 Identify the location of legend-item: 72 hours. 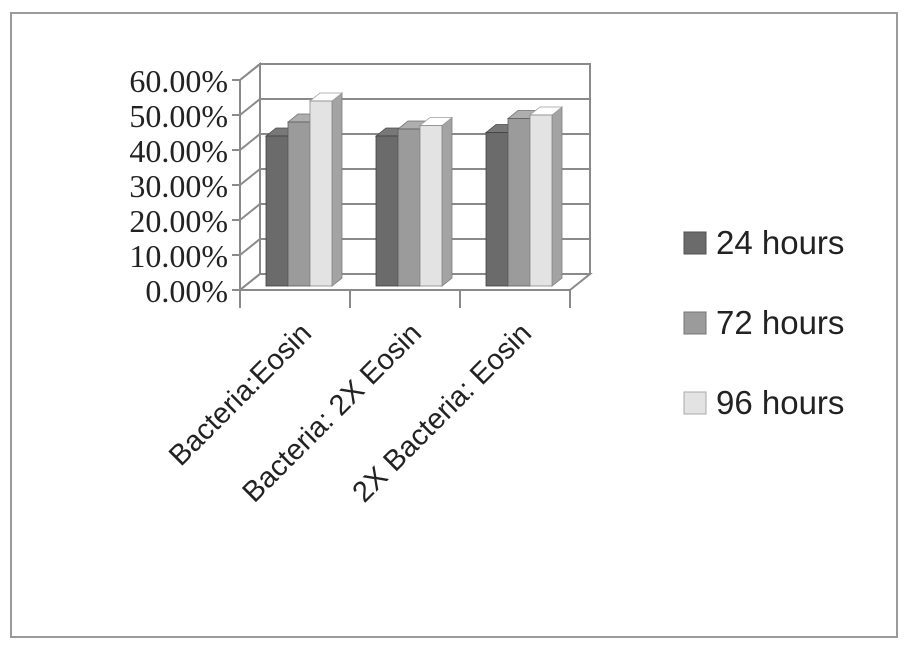
(763, 322).